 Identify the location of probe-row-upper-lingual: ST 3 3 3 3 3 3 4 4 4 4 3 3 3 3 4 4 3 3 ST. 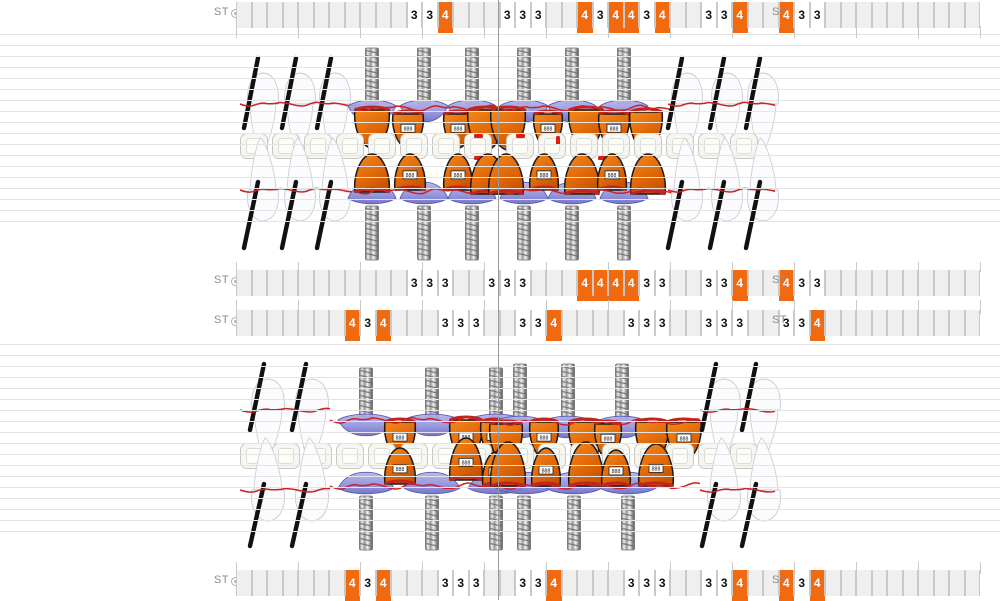
(500, 284).